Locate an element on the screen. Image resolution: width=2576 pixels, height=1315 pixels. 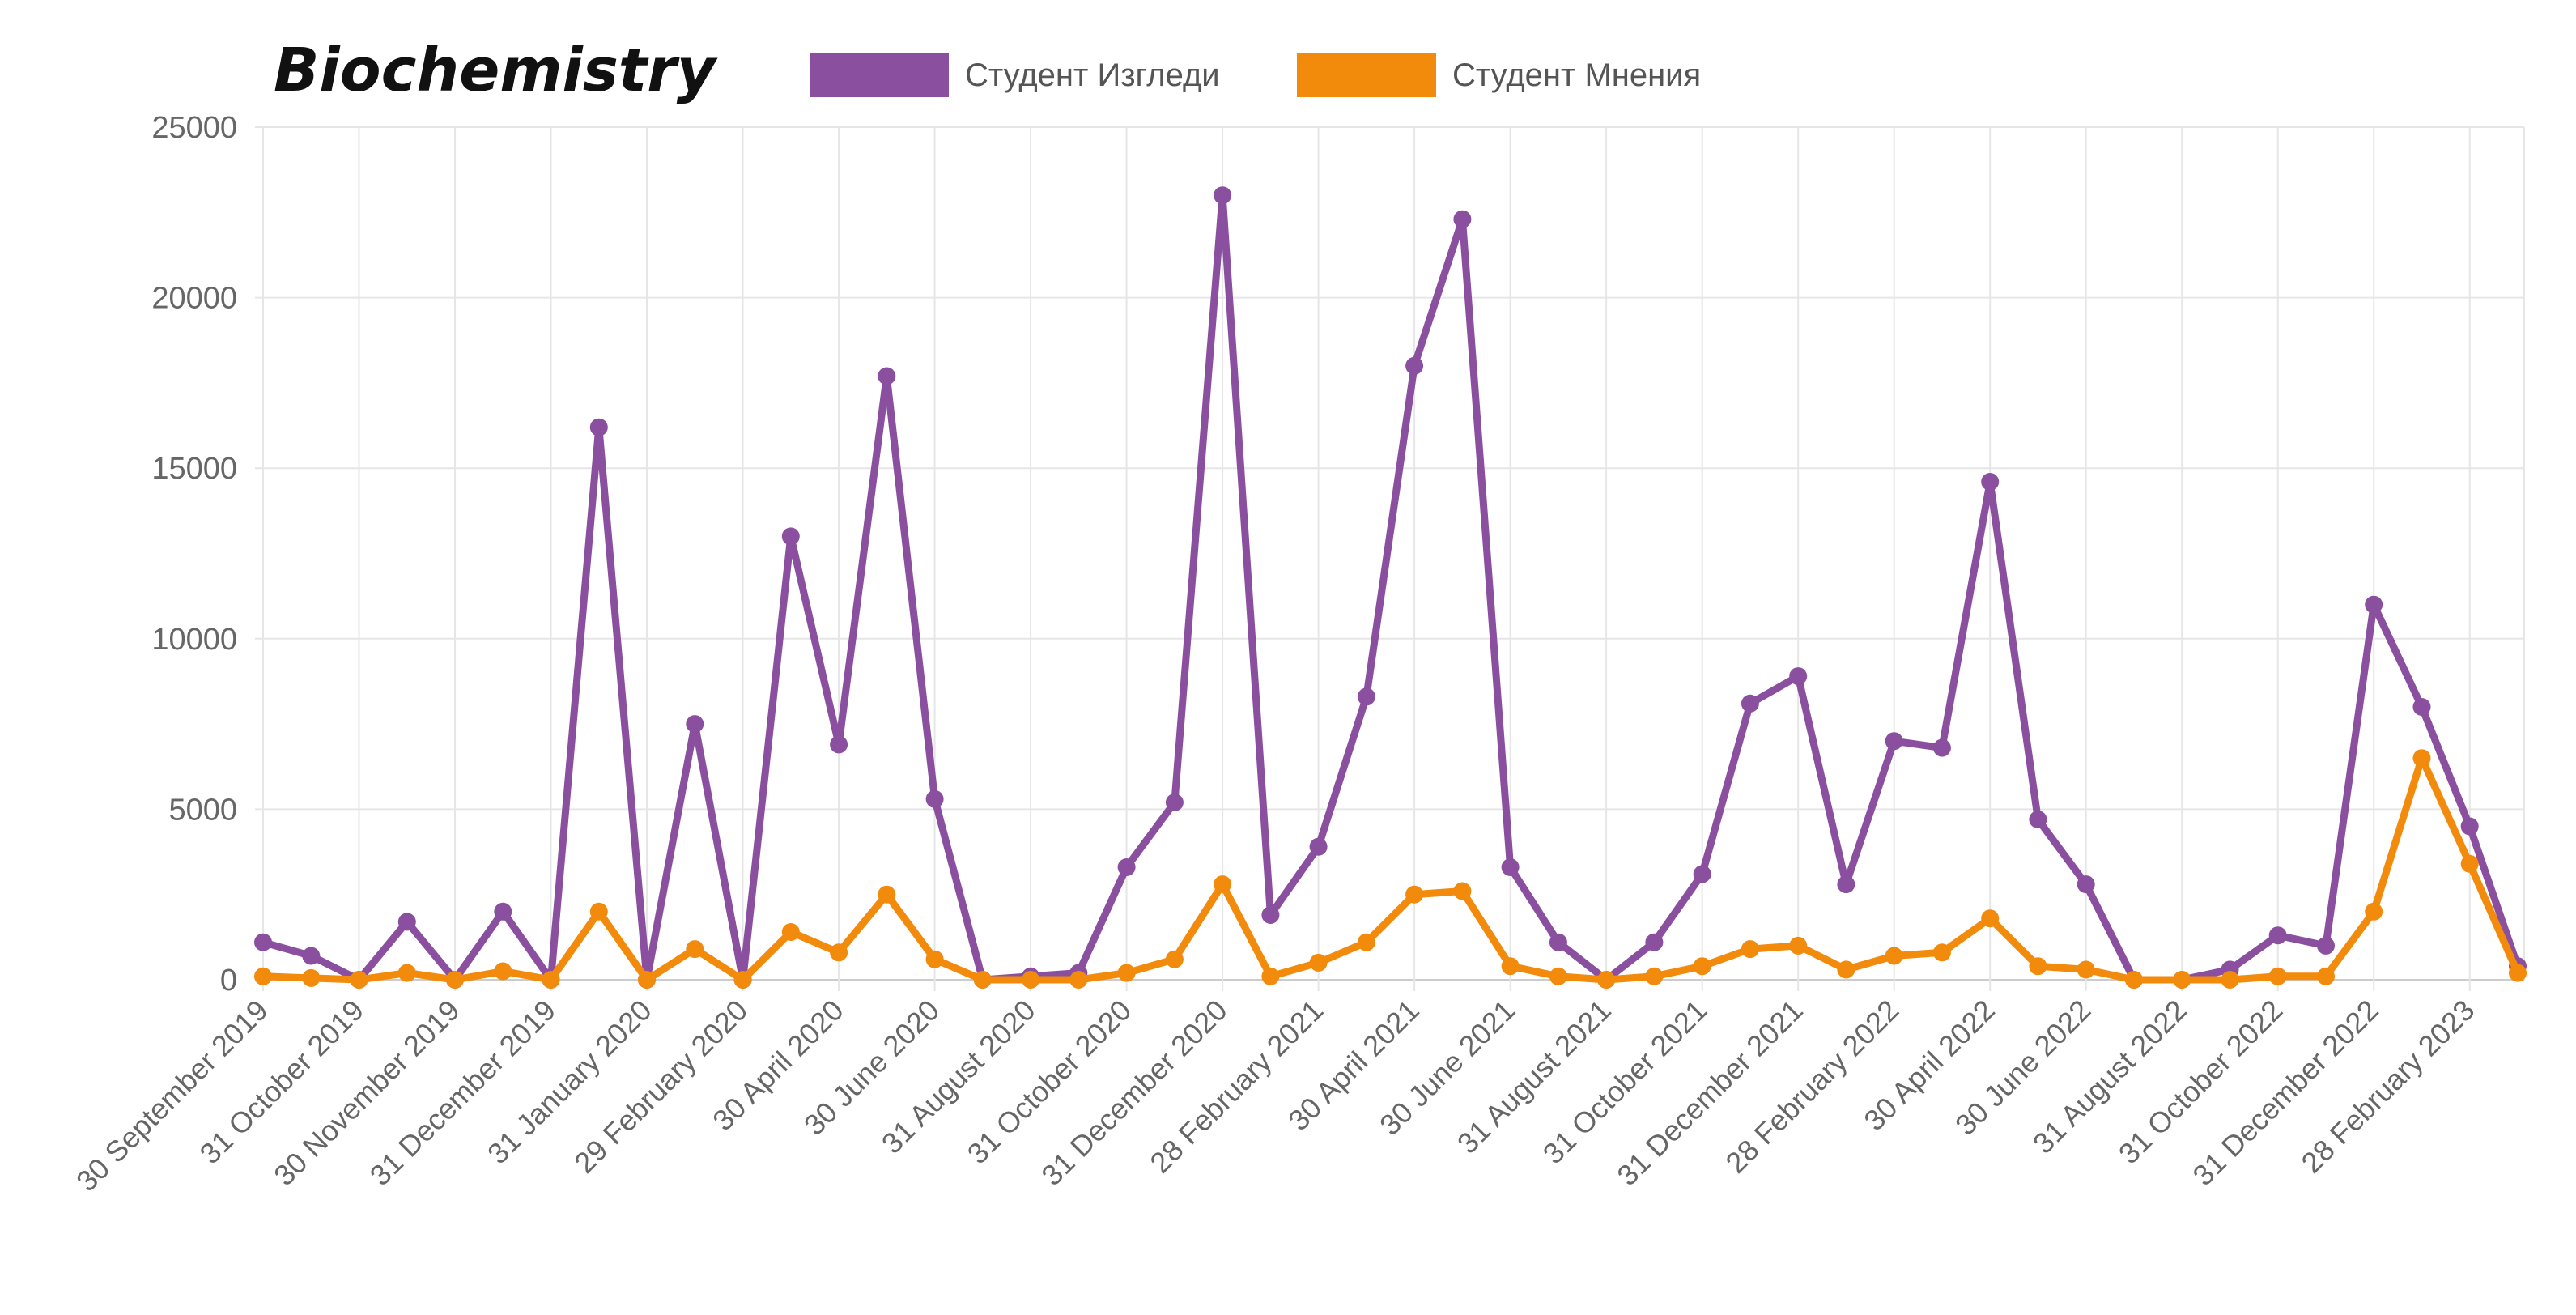
legend-swatch-student-views is located at coordinates (879, 75).